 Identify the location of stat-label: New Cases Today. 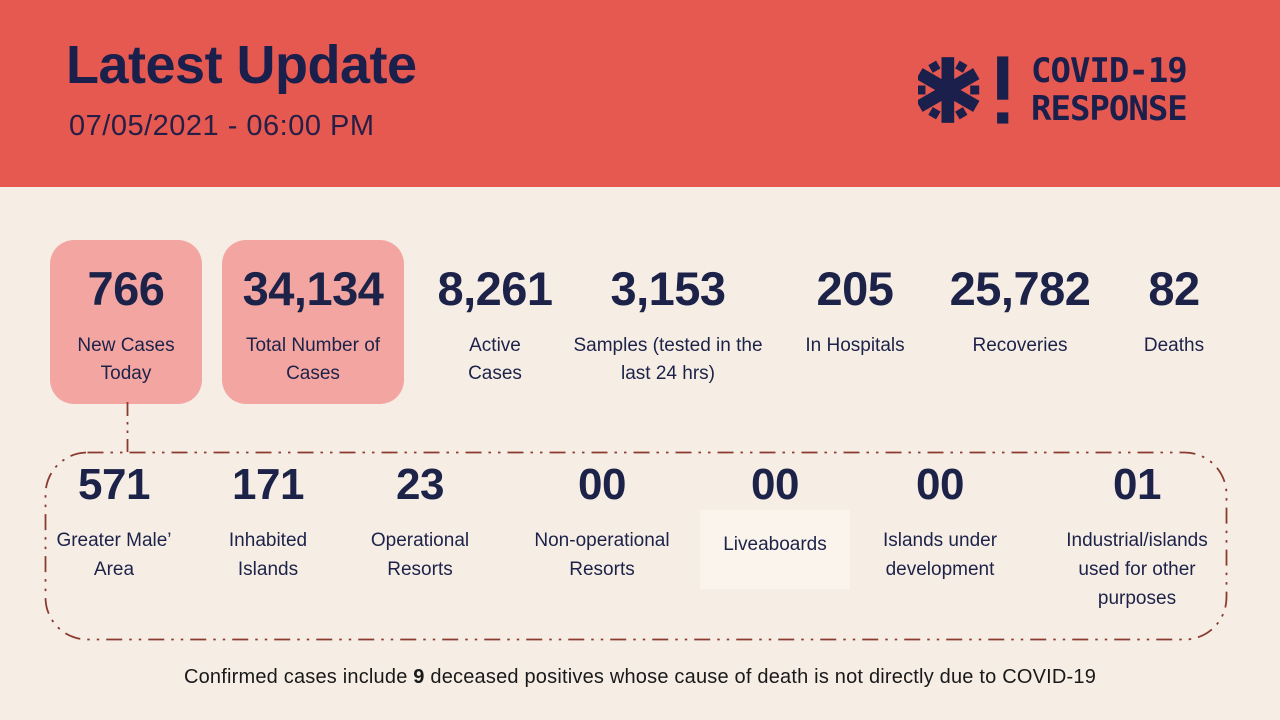
(126, 359).